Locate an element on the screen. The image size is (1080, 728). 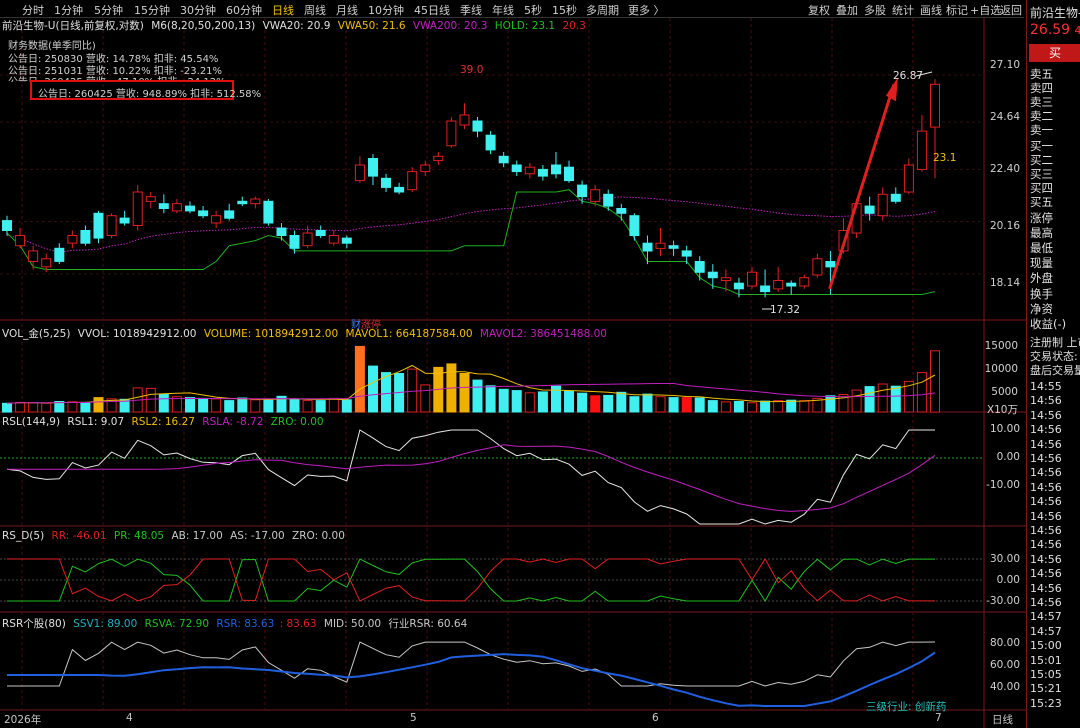
date-label: 2026年 is located at coordinates (23, 720).